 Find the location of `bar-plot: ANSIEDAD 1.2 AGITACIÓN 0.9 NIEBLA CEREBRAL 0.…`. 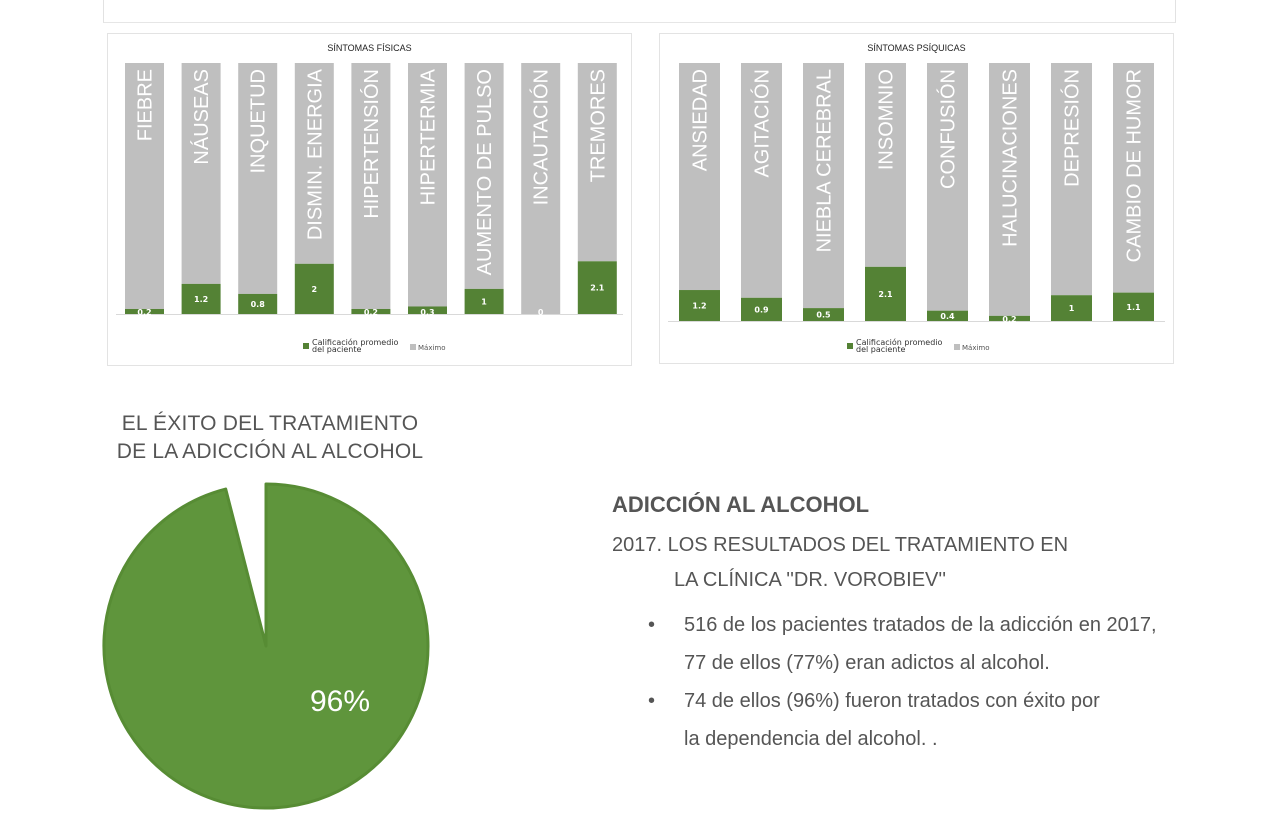

bar-plot: ANSIEDAD 1.2 AGITACIÓN 0.9 NIEBLA CEREBRAL 0.… is located at coordinates (916, 208).